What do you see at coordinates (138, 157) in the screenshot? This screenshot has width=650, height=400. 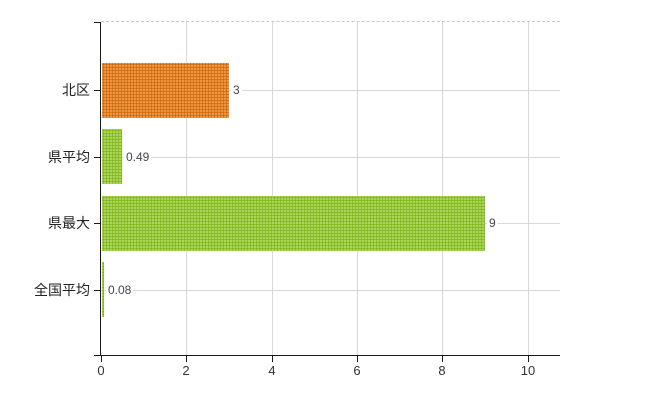 I see `value-label: 0.49` at bounding box center [138, 157].